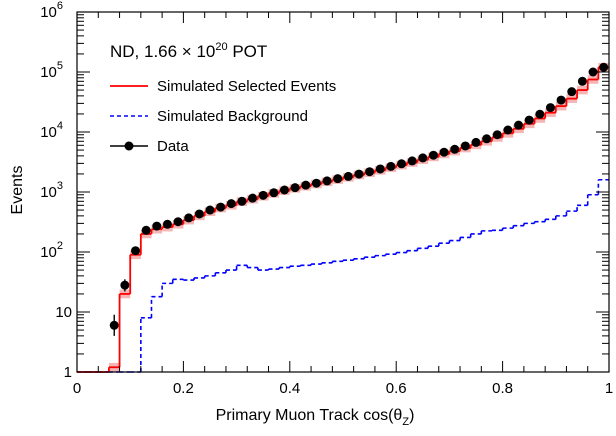  What do you see at coordinates (396, 388) in the screenshot?
I see `x-tick-label-3: 0.6` at bounding box center [396, 388].